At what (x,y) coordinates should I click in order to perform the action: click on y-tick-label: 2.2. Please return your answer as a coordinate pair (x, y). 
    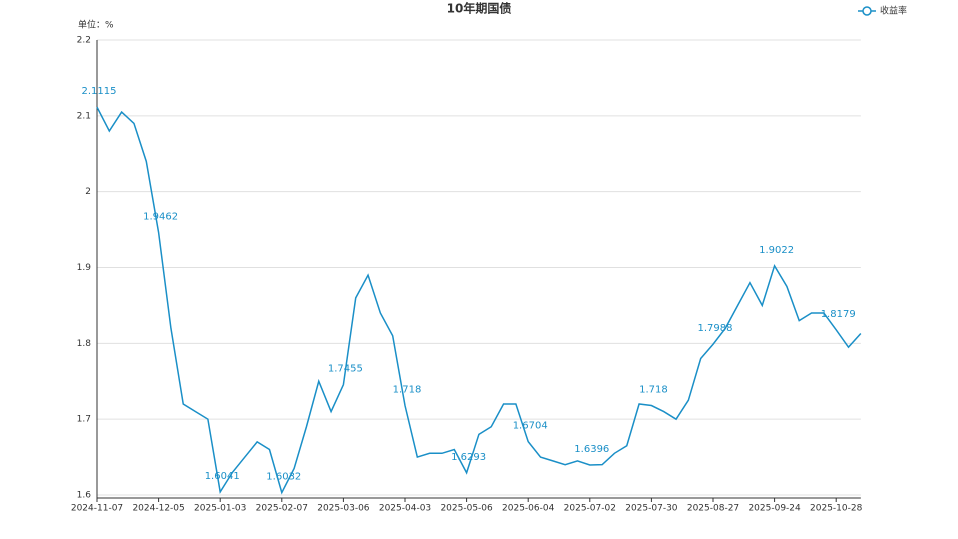
    Looking at the image, I should click on (84, 41).